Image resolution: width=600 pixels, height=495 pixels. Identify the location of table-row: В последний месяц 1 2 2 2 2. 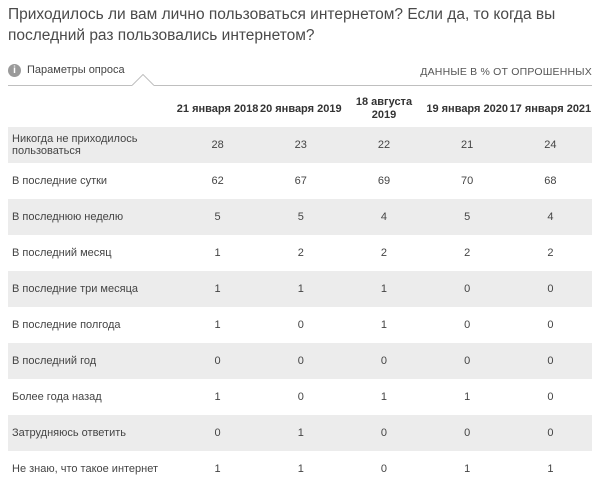
(300, 253).